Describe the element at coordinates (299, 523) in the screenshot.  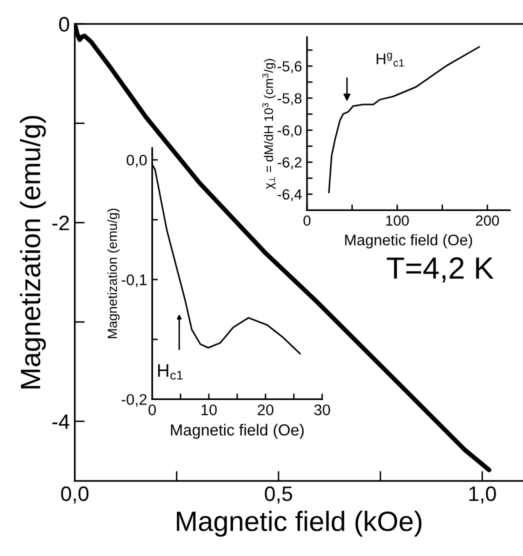
I see `x-axis-title: Magnetic field (kOe)` at that location.